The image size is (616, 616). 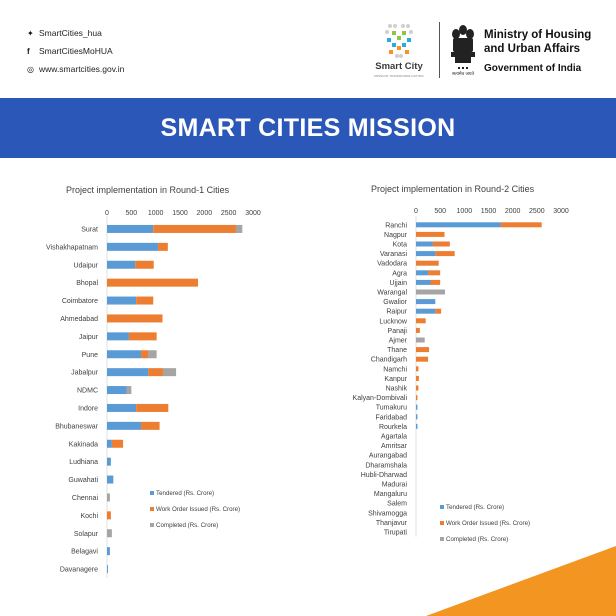 I want to click on national-emblem-icon: सत्यमेव जयते, so click(x=463, y=51).